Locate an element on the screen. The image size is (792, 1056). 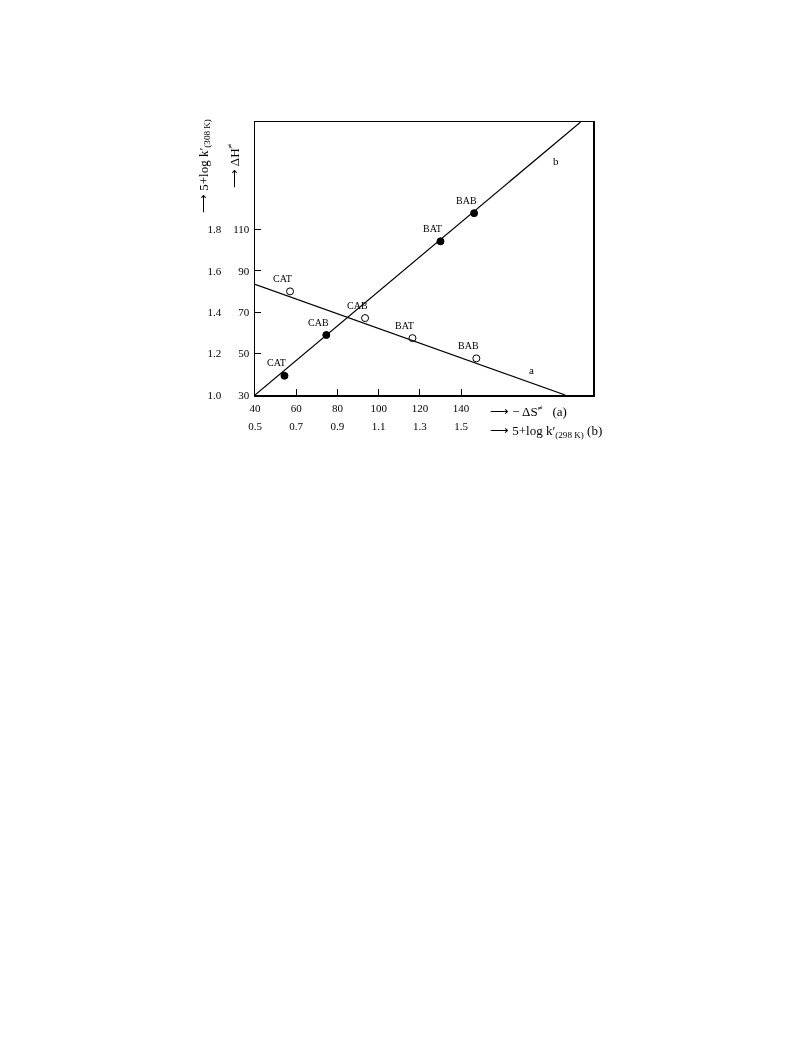
data-label: CAB is located at coordinates (318, 322).